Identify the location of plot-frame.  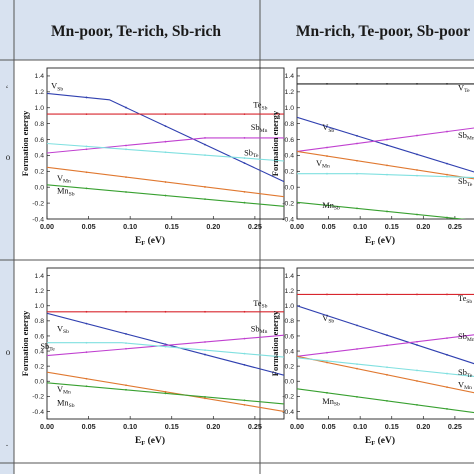
(385, 143).